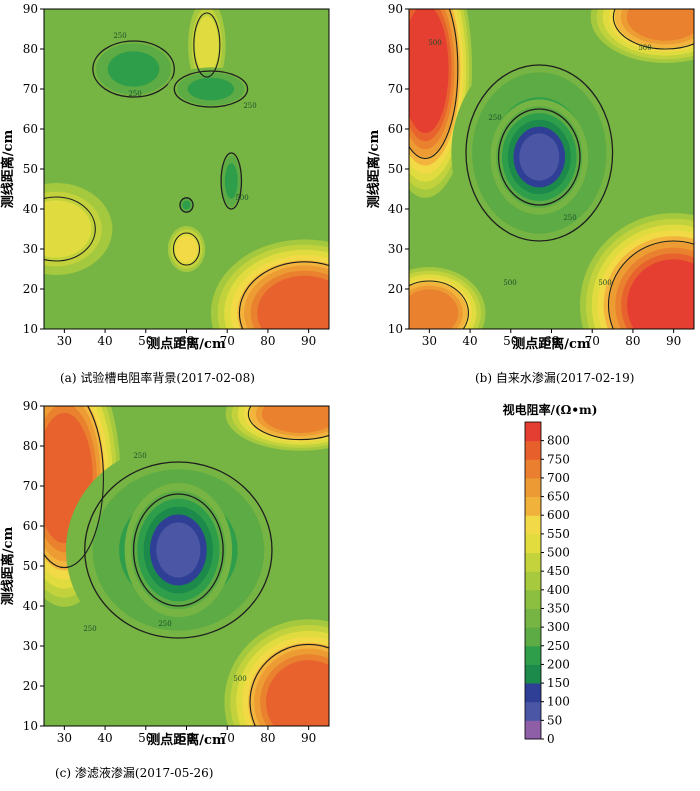 The image size is (700, 791). Describe the element at coordinates (558, 590) in the screenshot. I see `colorbar-tick-label: 400` at that location.